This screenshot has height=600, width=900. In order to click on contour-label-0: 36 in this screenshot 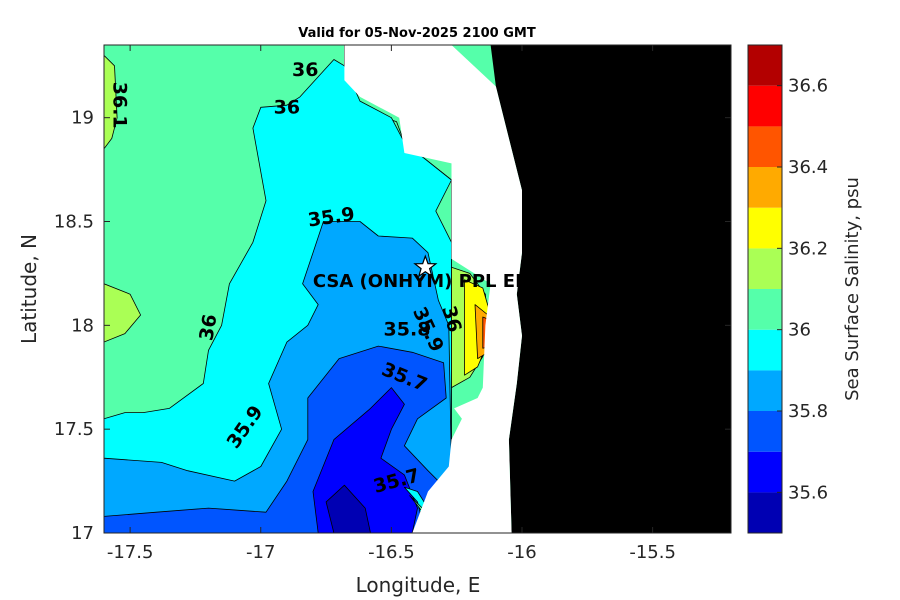, I will do `click(305, 70)`.